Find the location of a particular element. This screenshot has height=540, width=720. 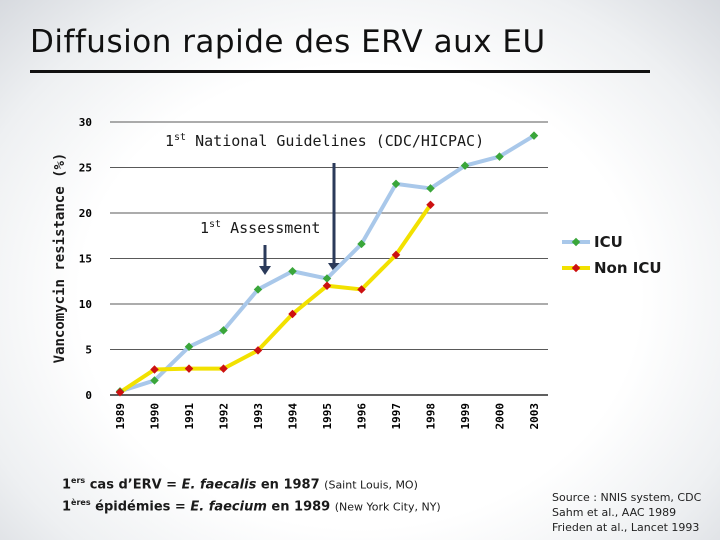

point-s0-1995 is located at coordinates (327, 278).